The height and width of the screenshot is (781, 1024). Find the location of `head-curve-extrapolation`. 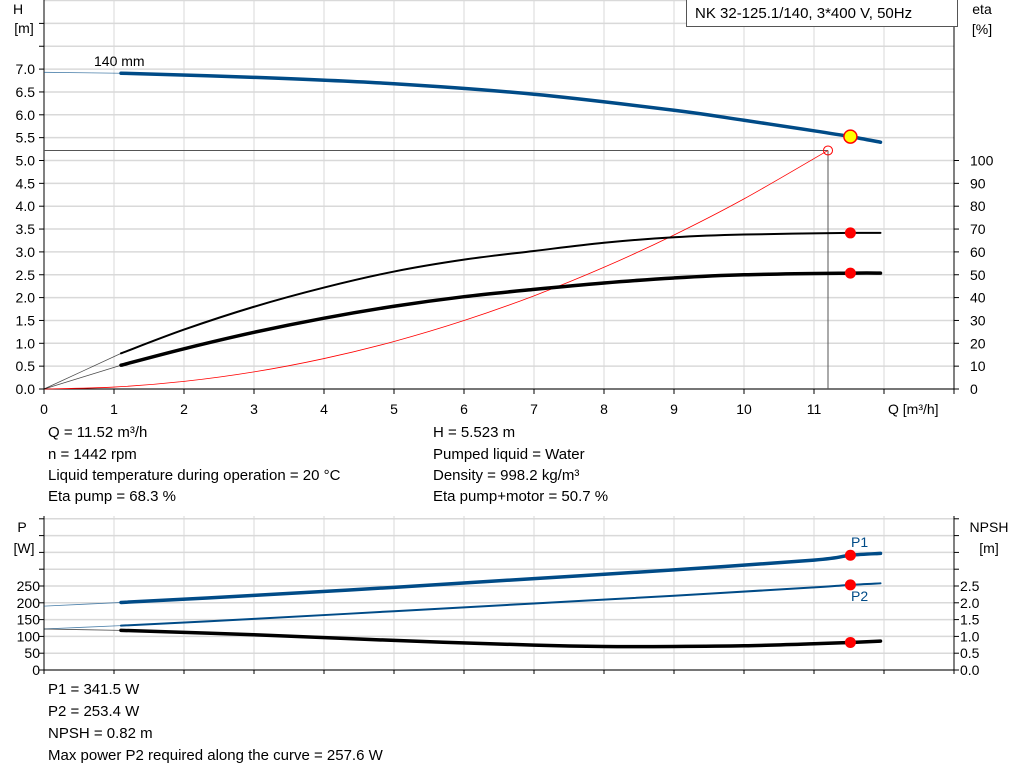

head-curve-extrapolation is located at coordinates (82, 72).